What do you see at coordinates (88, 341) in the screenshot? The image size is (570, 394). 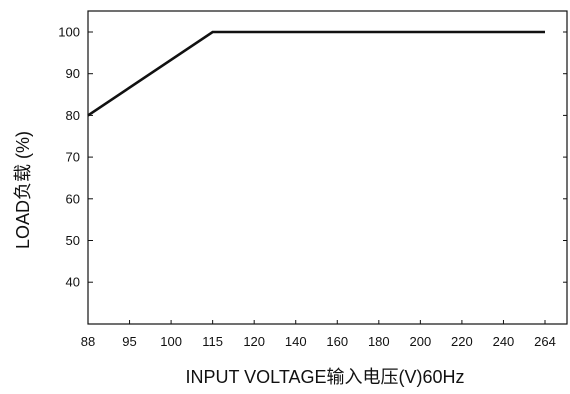 I see `x-tick-label: 88` at bounding box center [88, 341].